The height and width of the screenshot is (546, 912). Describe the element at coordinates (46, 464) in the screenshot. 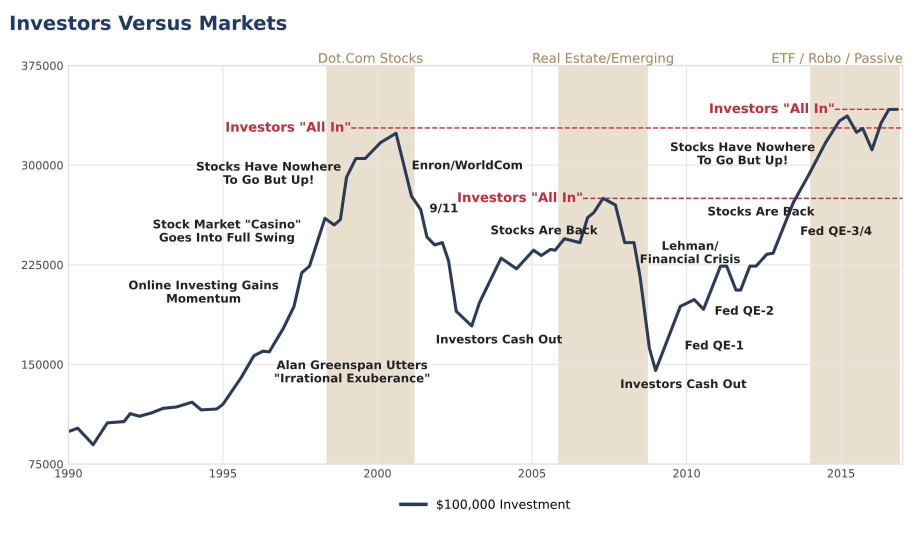

I see `y-tick-label: 75000` at that location.